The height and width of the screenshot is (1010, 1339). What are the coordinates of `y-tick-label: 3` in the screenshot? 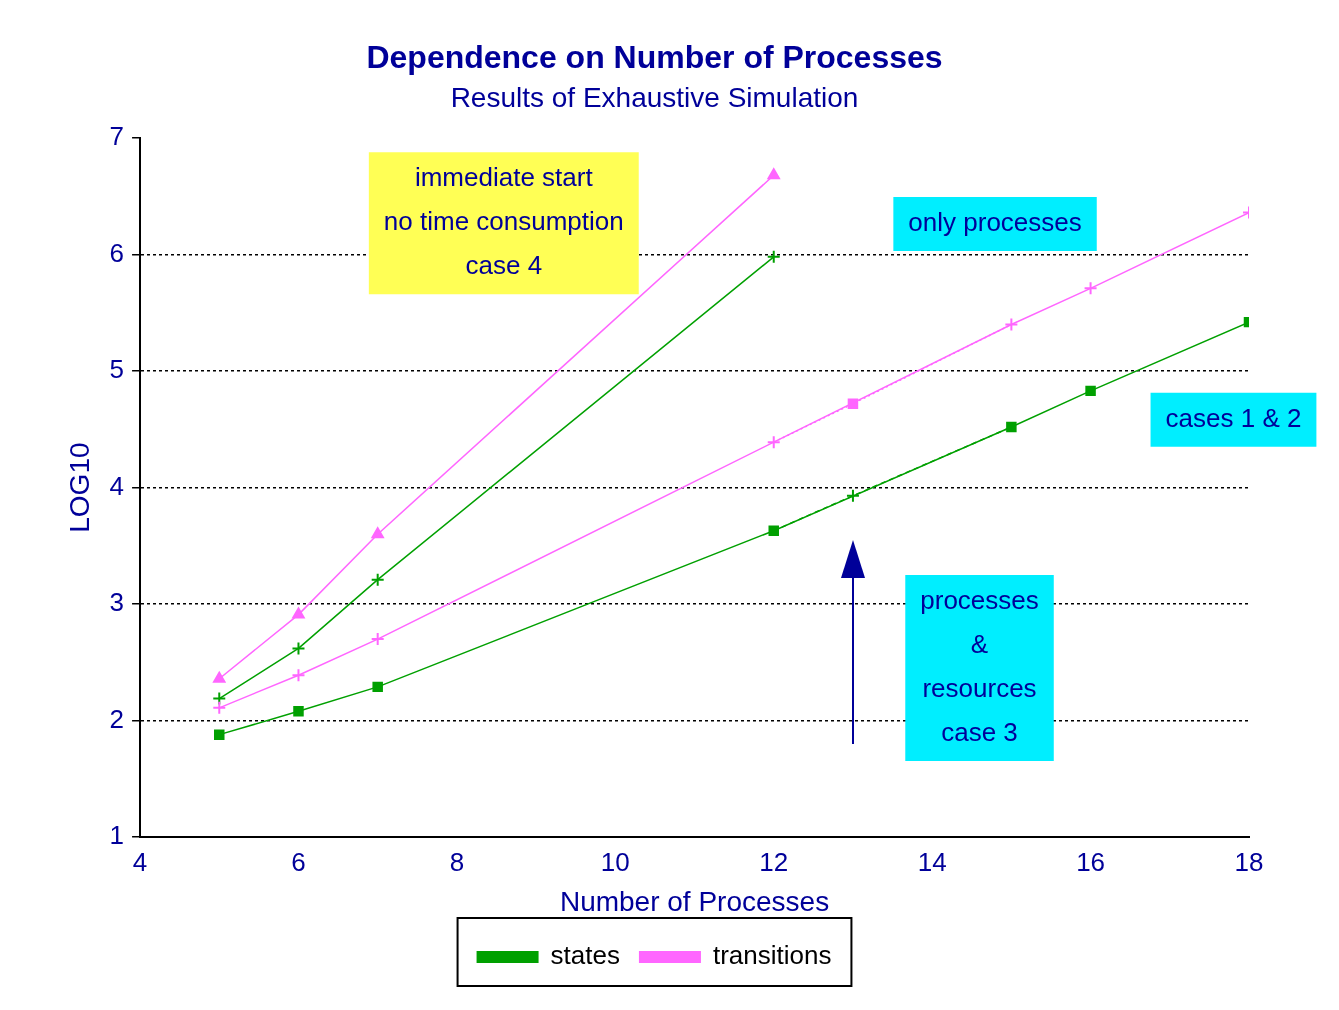 It's located at (117, 602).